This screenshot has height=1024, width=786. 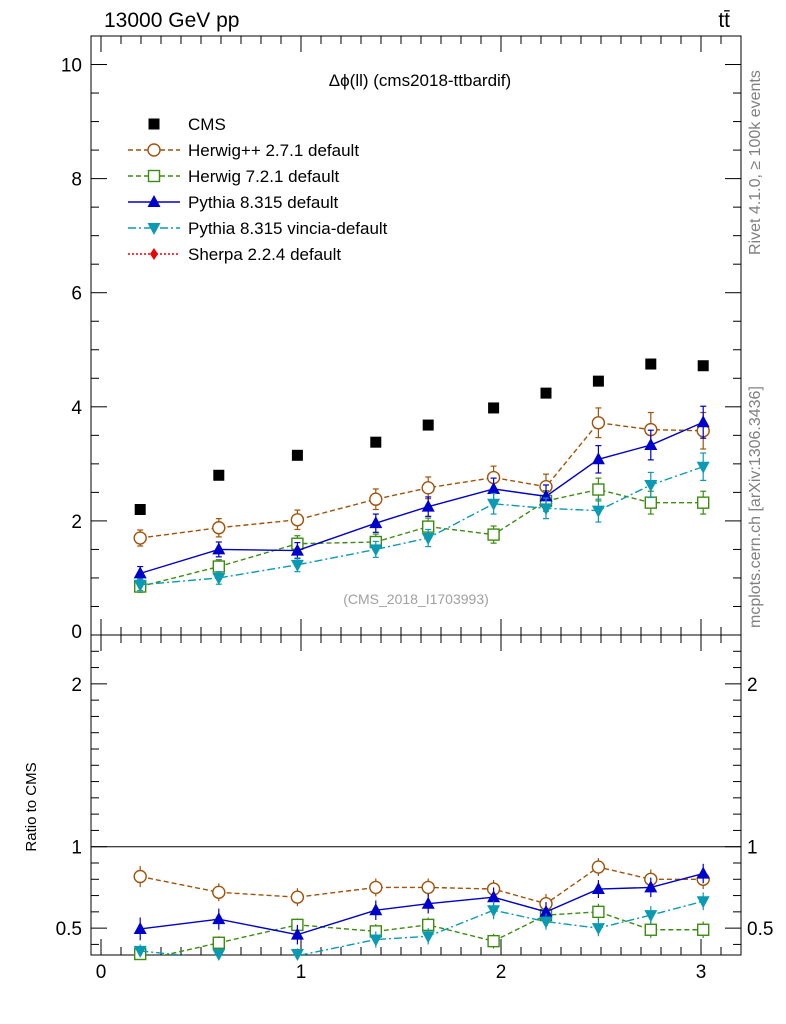 I want to click on x-tick-label-1: 1, so click(x=301, y=972).